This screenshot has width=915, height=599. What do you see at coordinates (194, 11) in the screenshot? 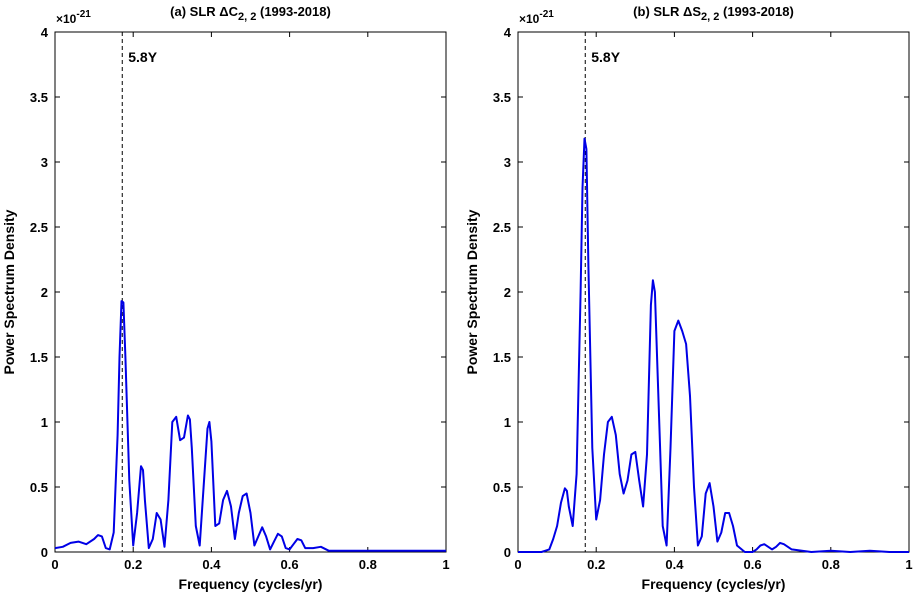
I see `title-prefix: (a) SLR` at bounding box center [194, 11].